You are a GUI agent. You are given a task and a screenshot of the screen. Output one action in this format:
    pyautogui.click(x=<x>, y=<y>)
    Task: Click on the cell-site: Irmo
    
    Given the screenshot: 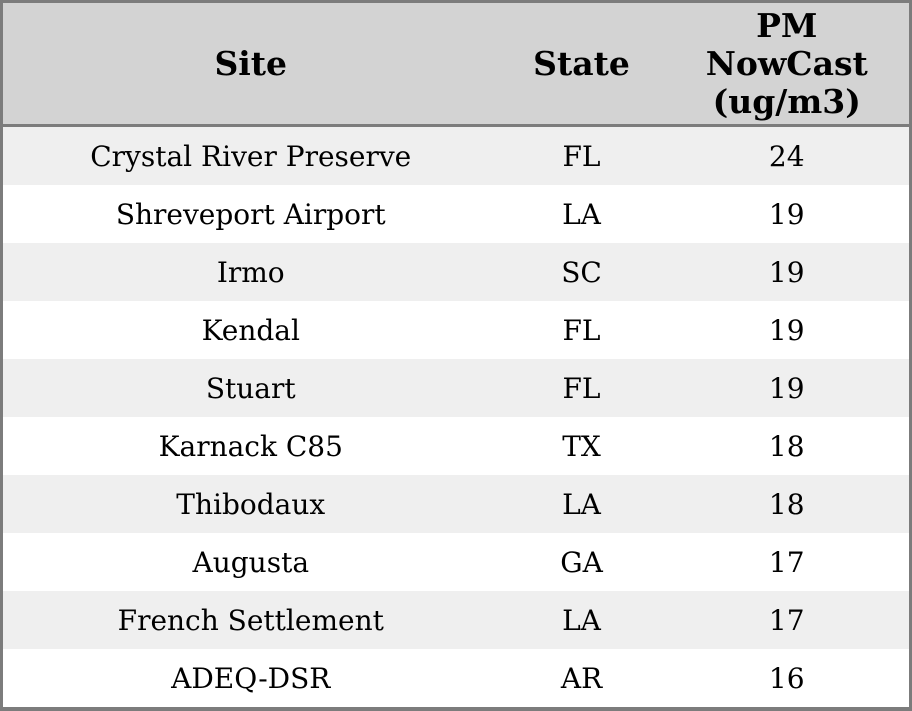 What is the action you would take?
    pyautogui.click(x=250, y=272)
    